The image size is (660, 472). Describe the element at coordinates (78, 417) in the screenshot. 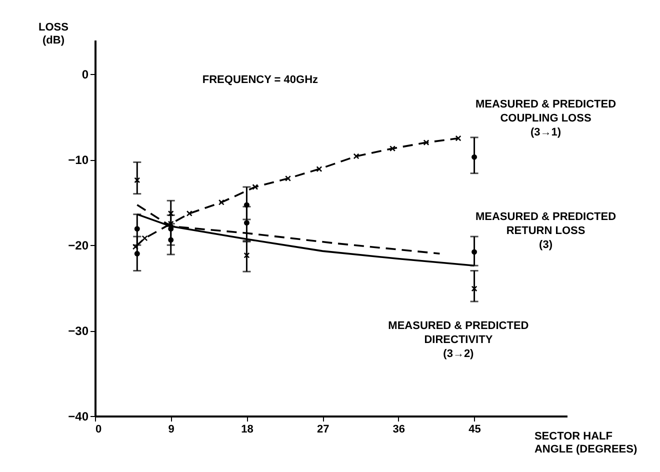

I see `y-tick-label: −40` at that location.